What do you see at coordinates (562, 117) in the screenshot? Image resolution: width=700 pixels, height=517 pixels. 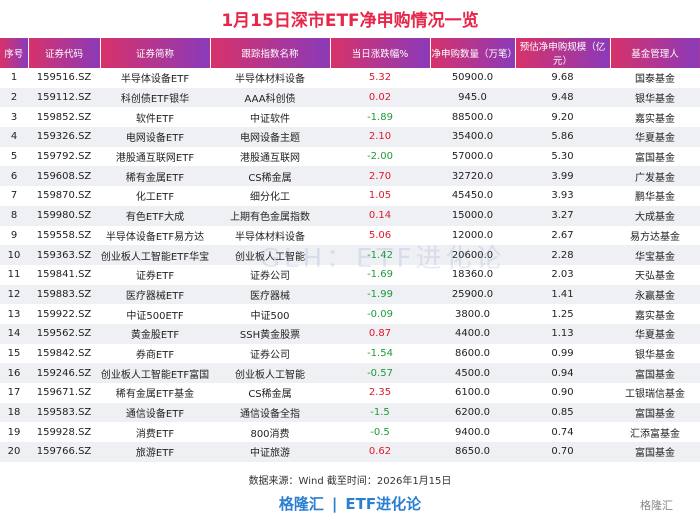 I see `table-cell: 9.20` at bounding box center [562, 117].